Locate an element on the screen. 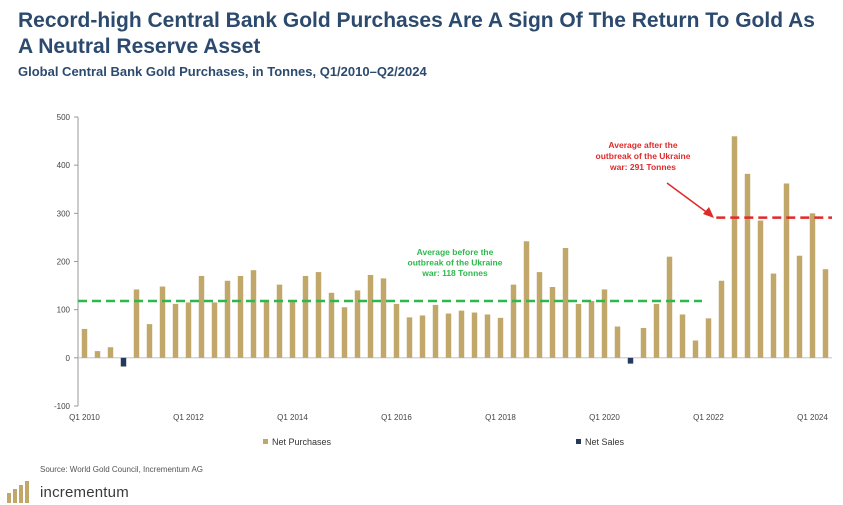  x-tick-label: Q1 2014 is located at coordinates (292, 417).